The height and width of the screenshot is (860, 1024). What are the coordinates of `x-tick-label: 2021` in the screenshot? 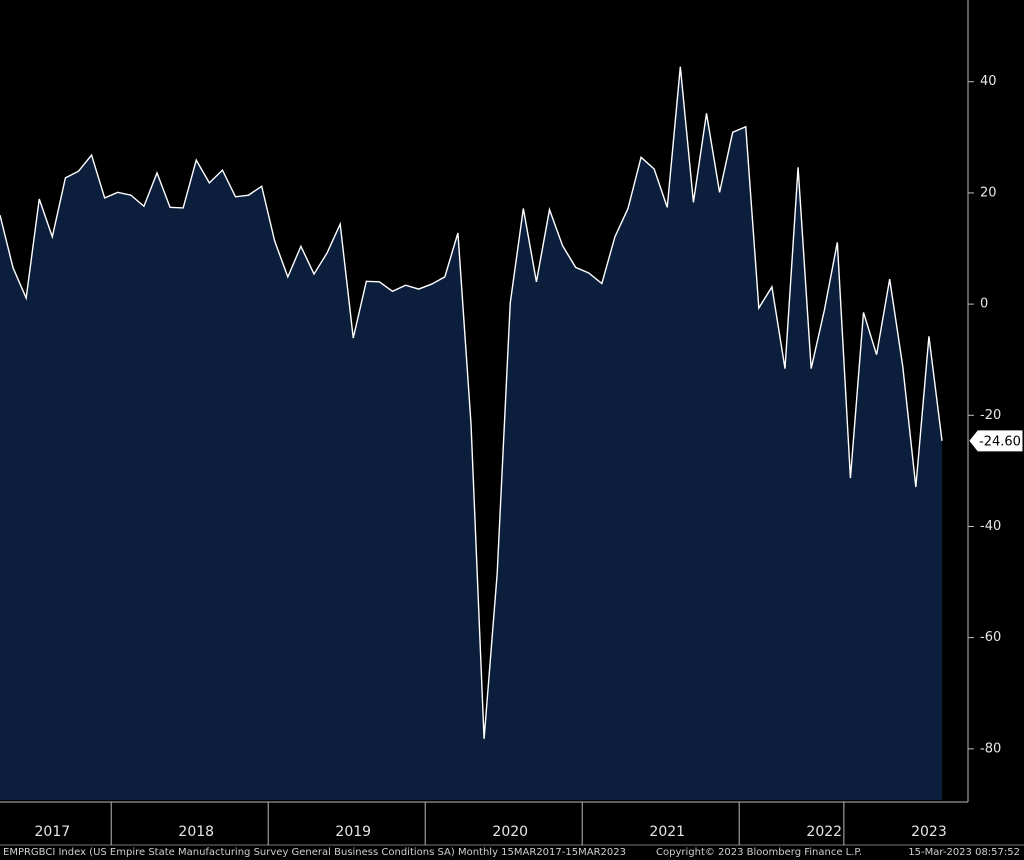 It's located at (667, 832).